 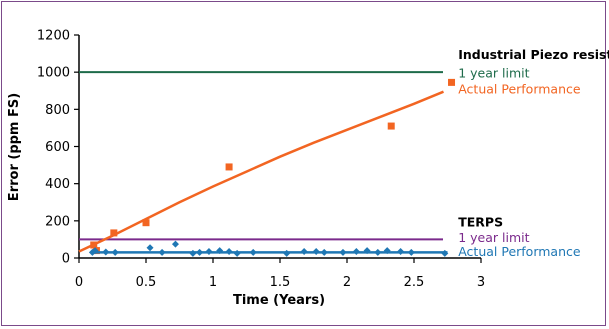 I want to click on annotation-label: Industrial Piezo resistive, so click(x=533, y=54).